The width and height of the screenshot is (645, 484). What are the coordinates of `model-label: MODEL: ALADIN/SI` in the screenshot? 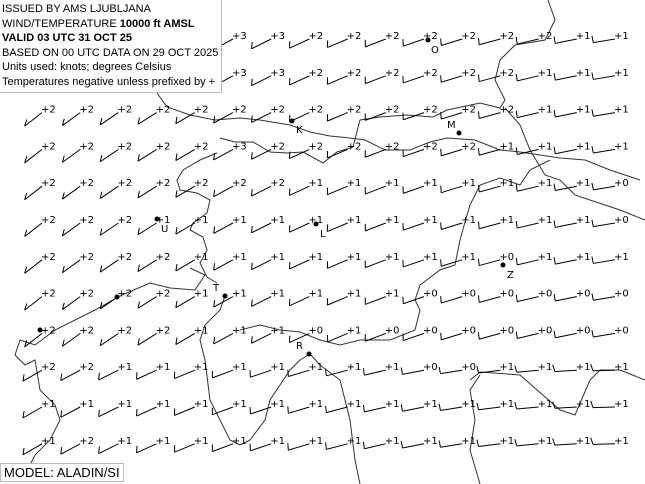 It's located at (62, 472).